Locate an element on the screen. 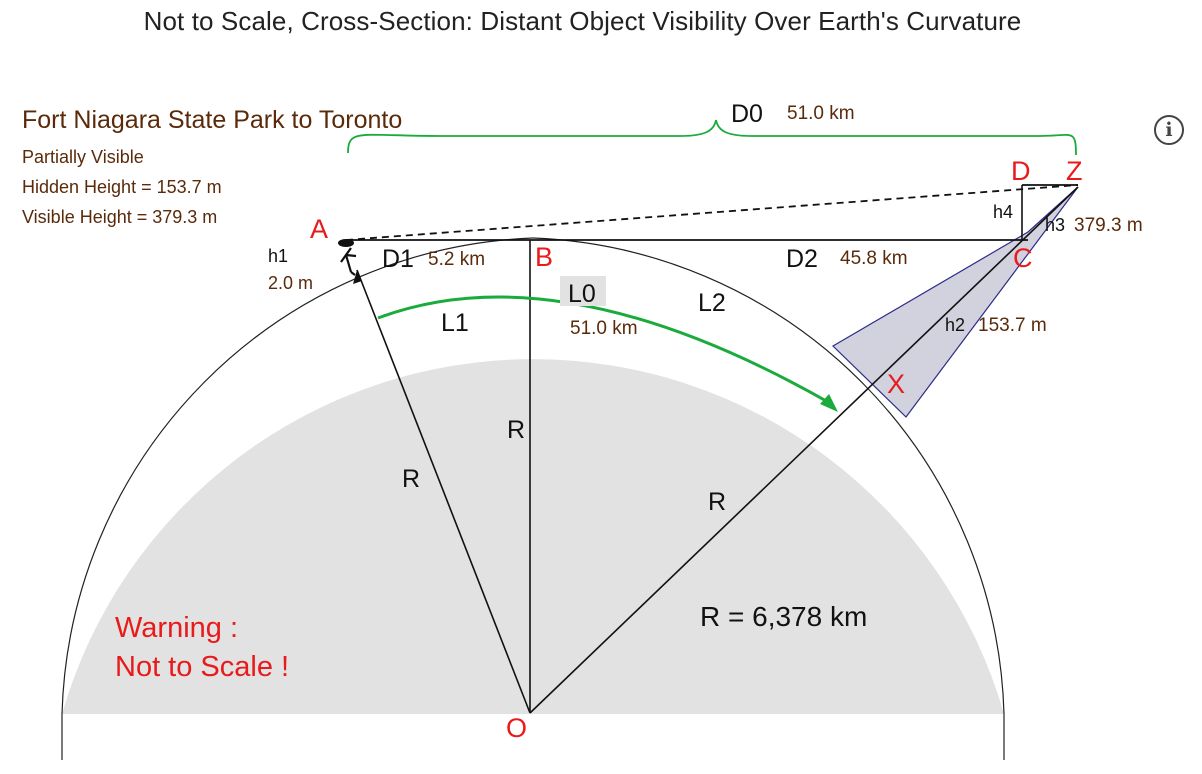 This screenshot has height=774, width=1202. visibility-status: Partially Visible is located at coordinates (83, 157).